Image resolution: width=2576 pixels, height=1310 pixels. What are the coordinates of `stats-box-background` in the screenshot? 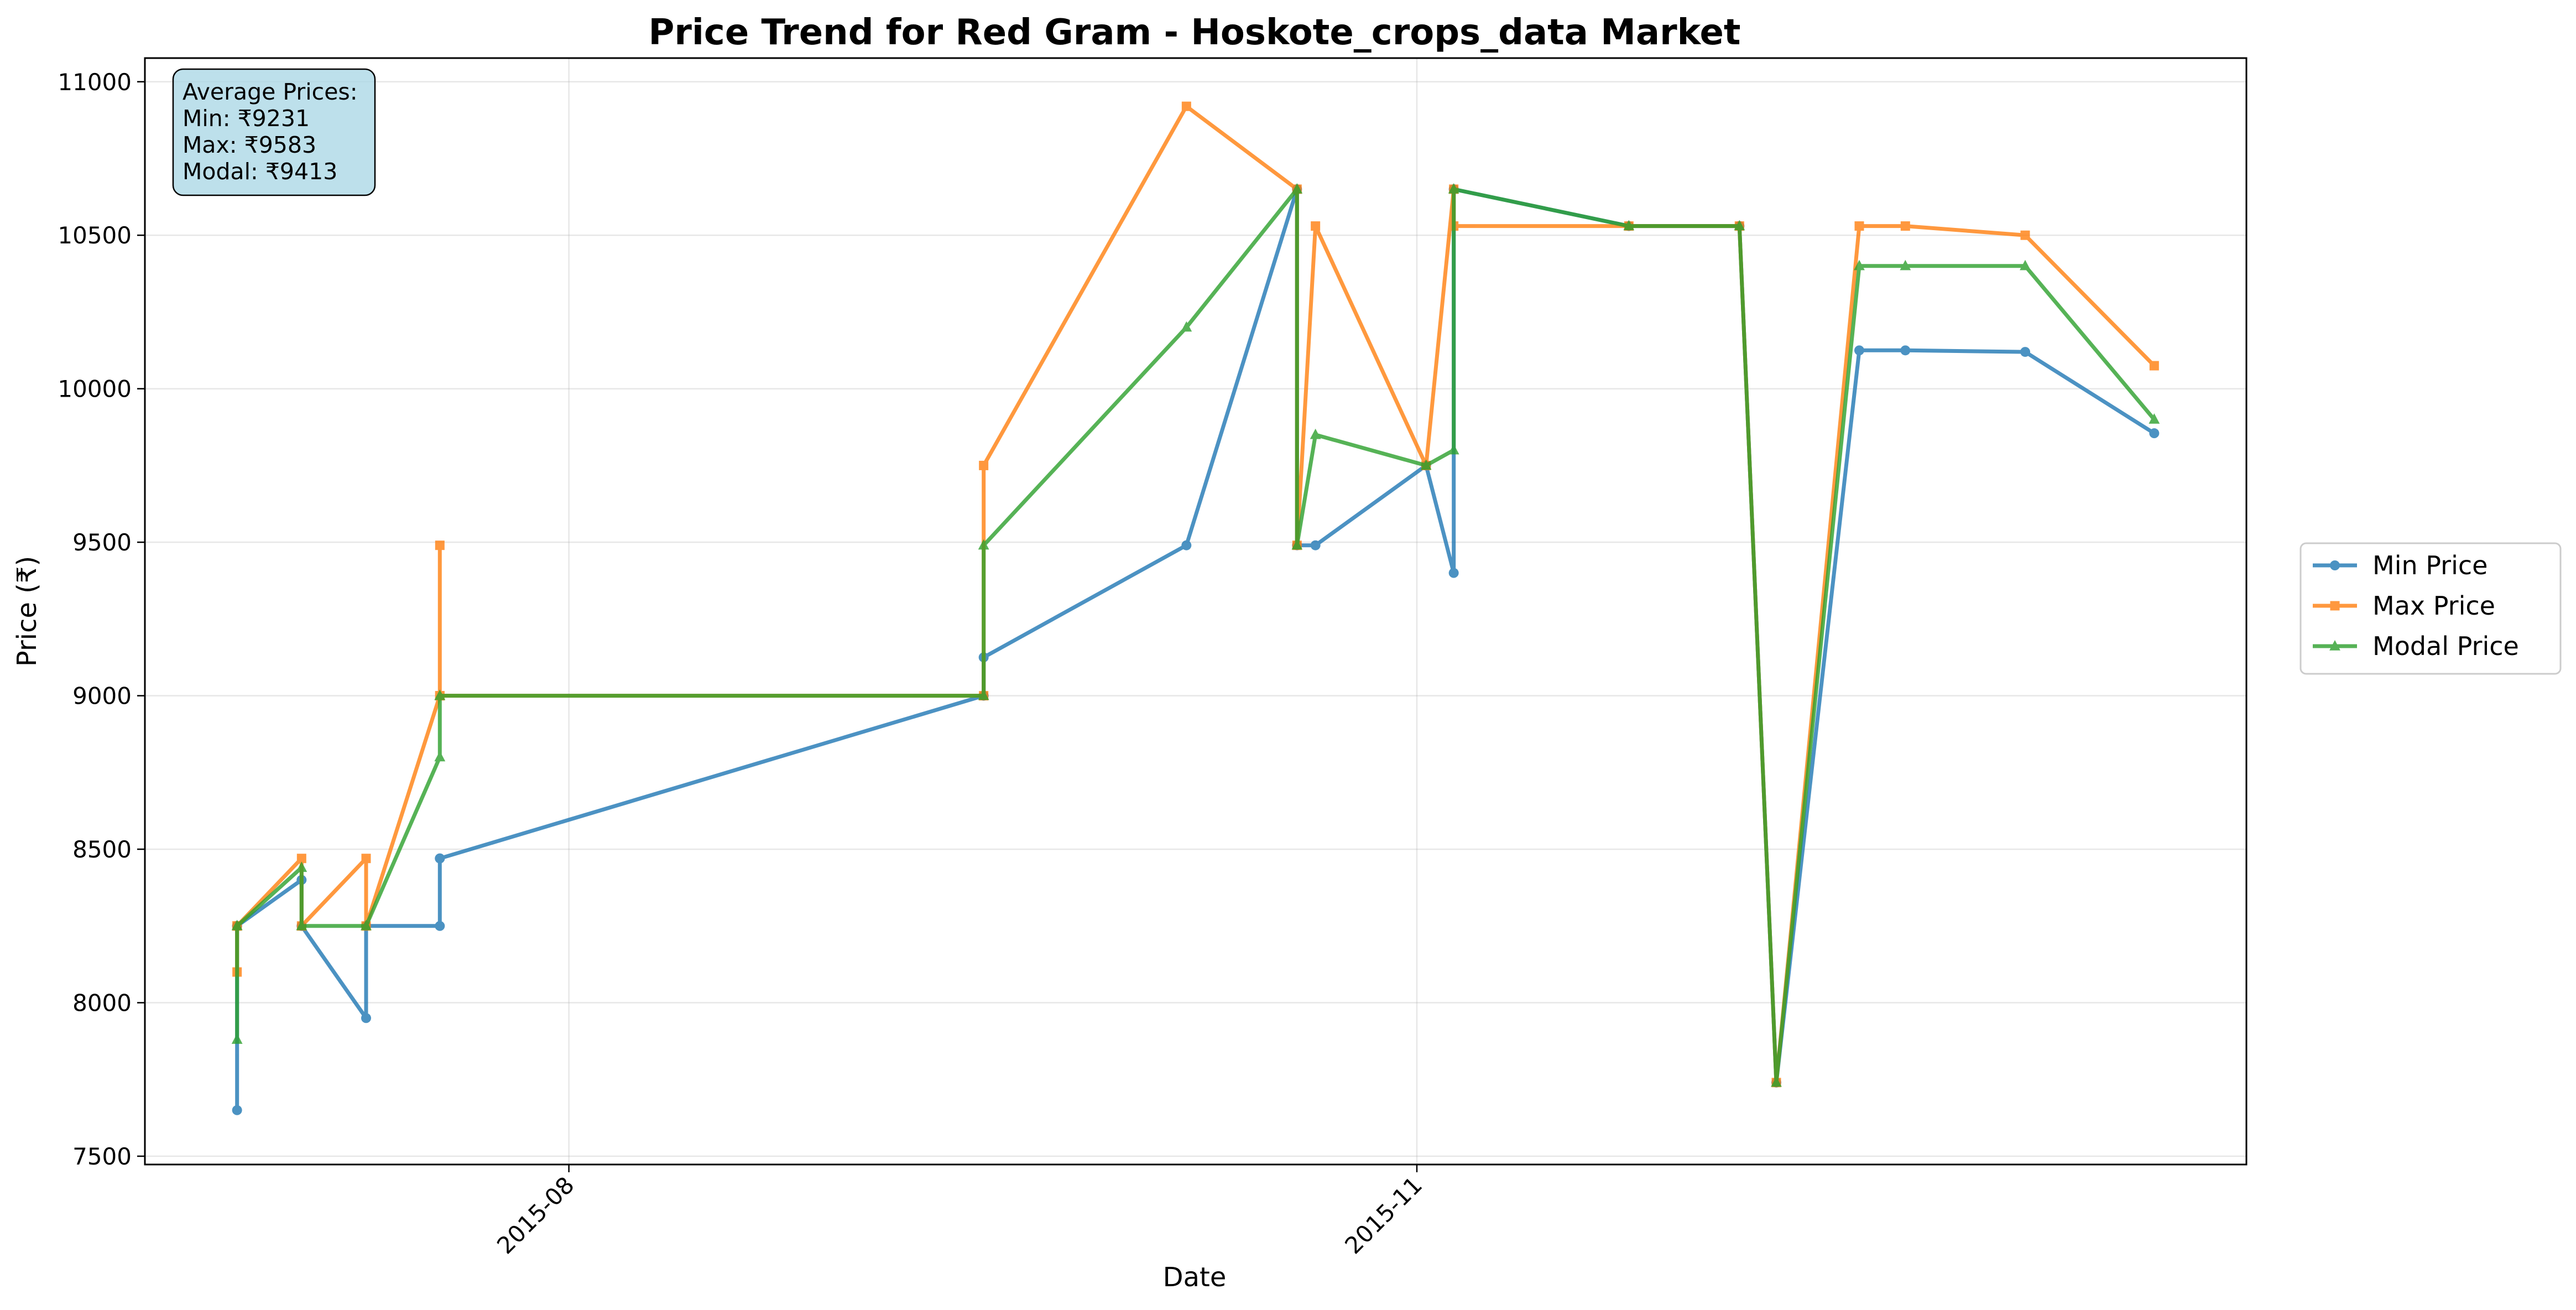 It's located at (274, 132).